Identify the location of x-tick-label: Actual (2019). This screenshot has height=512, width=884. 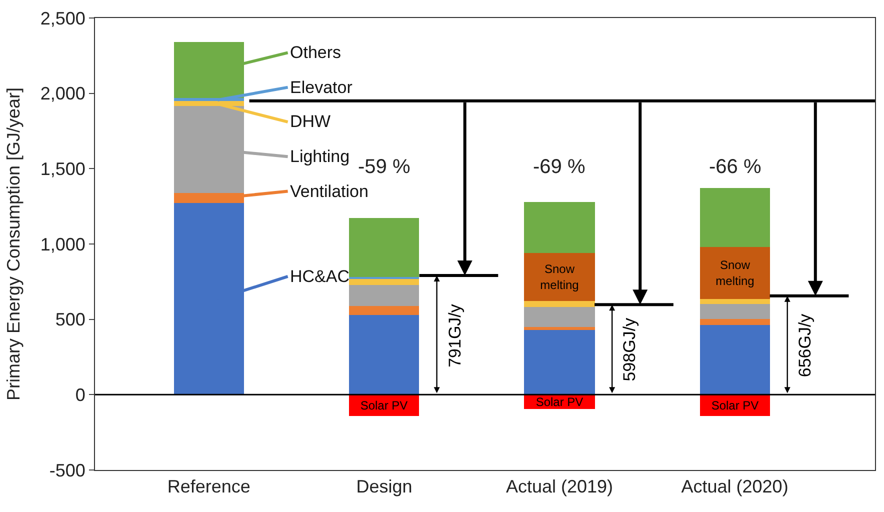
(560, 486).